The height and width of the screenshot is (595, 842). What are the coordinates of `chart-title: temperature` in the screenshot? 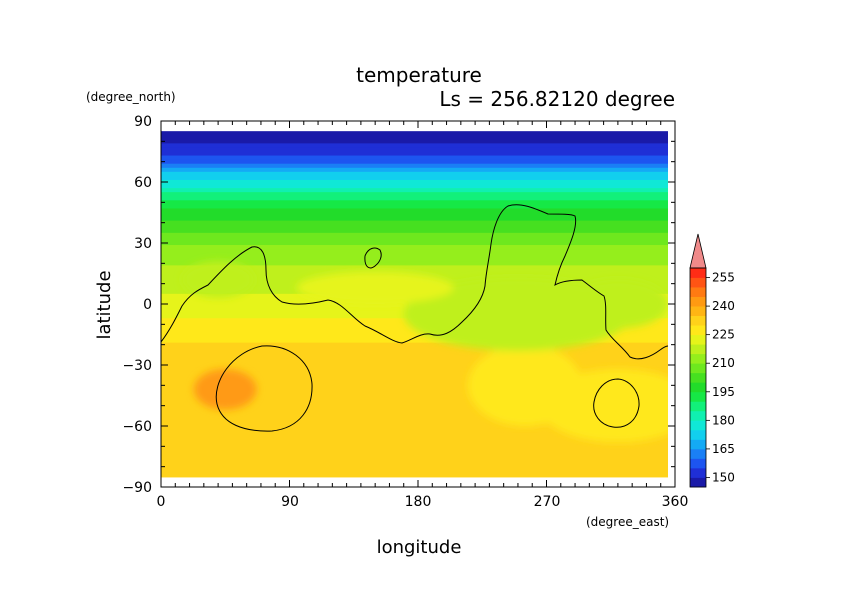 It's located at (419, 75).